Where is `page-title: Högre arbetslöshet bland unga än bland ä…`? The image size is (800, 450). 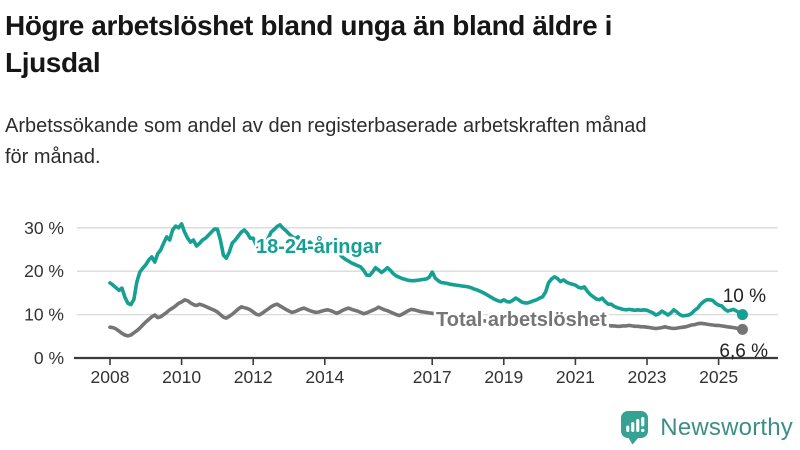 page-title: Högre arbetslöshet bland unga än bland ä… is located at coordinates (309, 44).